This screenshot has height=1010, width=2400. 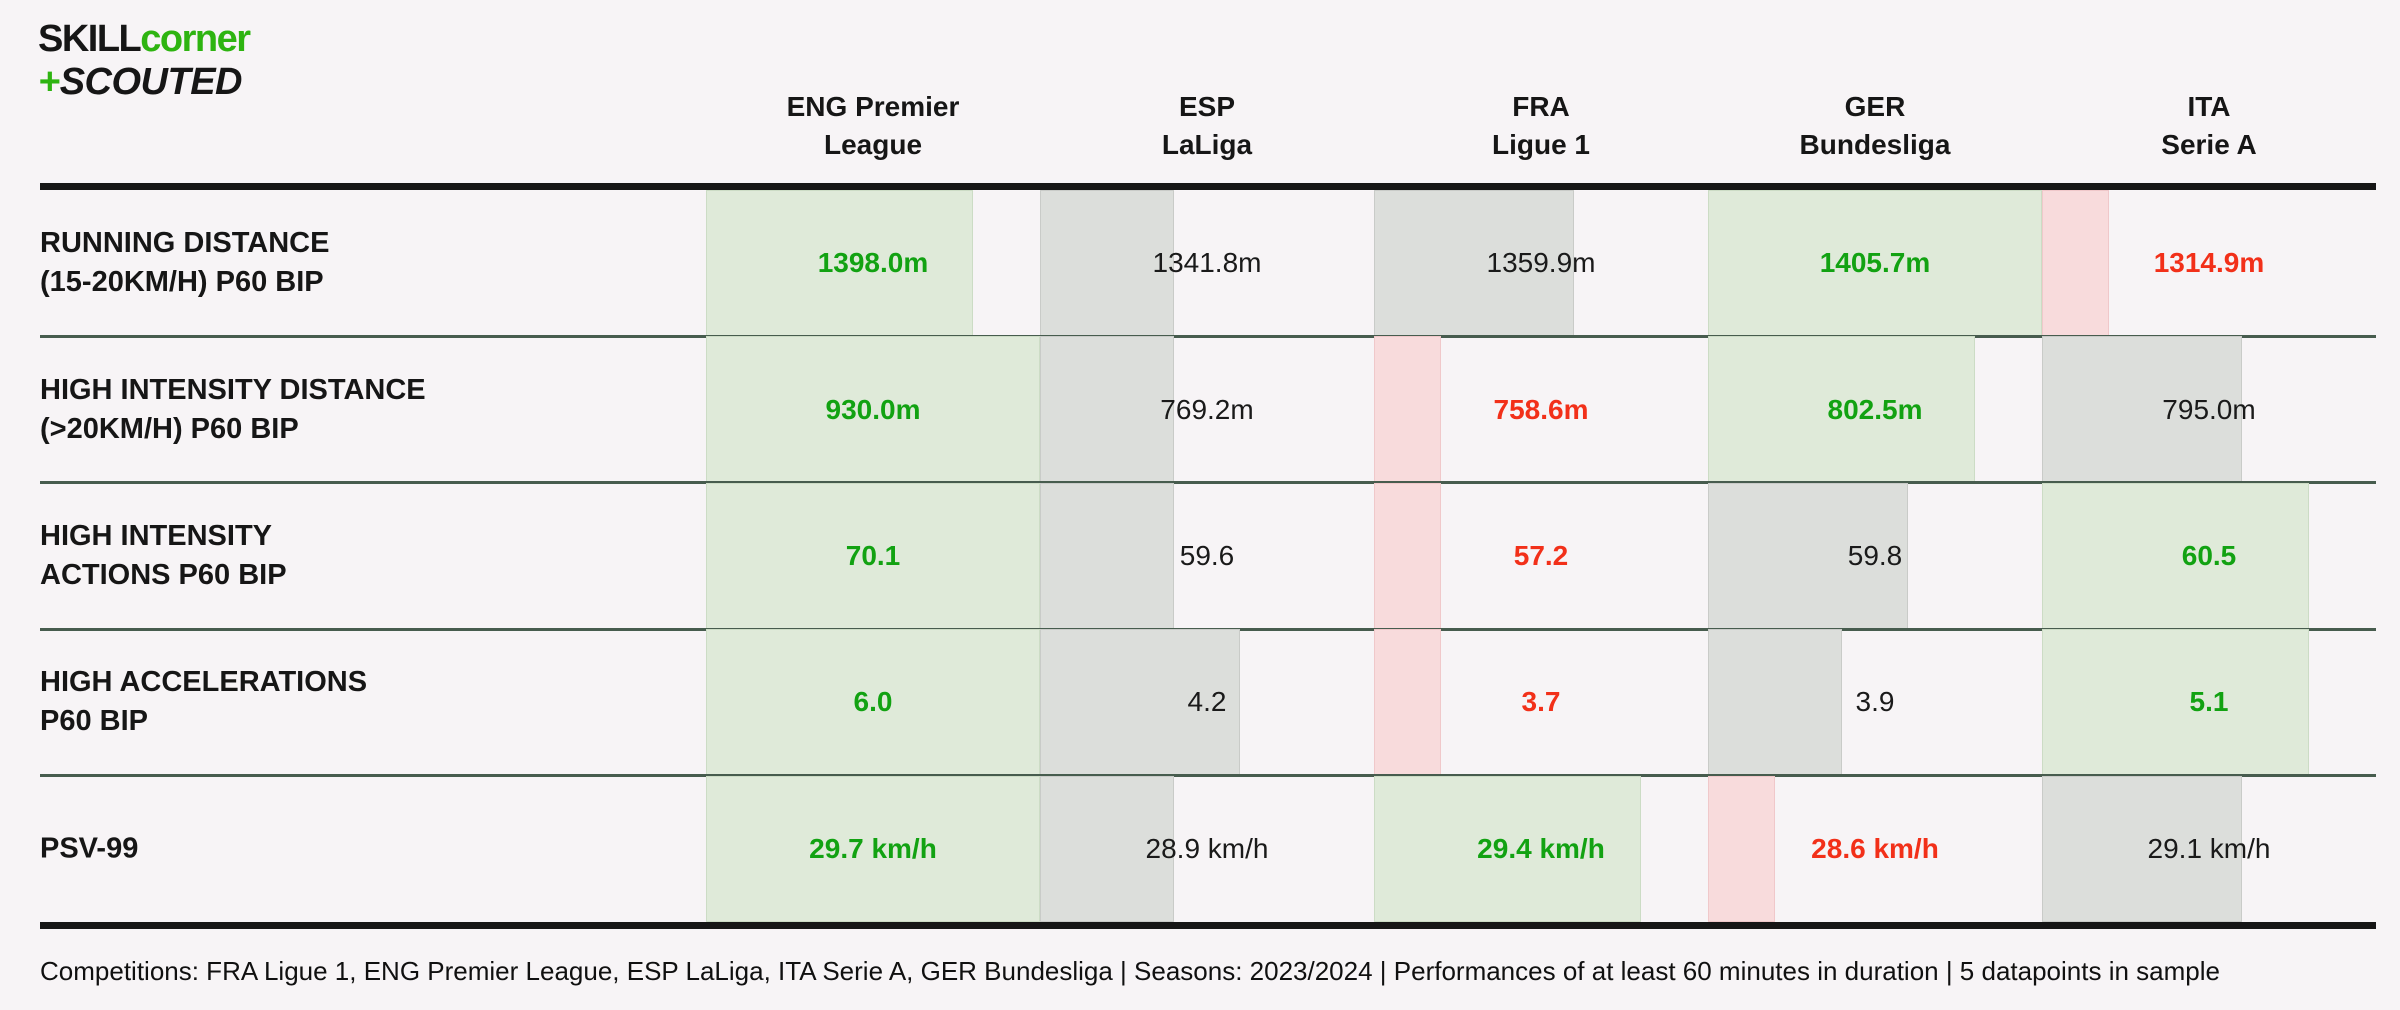 I want to click on column-header-line2: Serie A, so click(x=2209, y=144).